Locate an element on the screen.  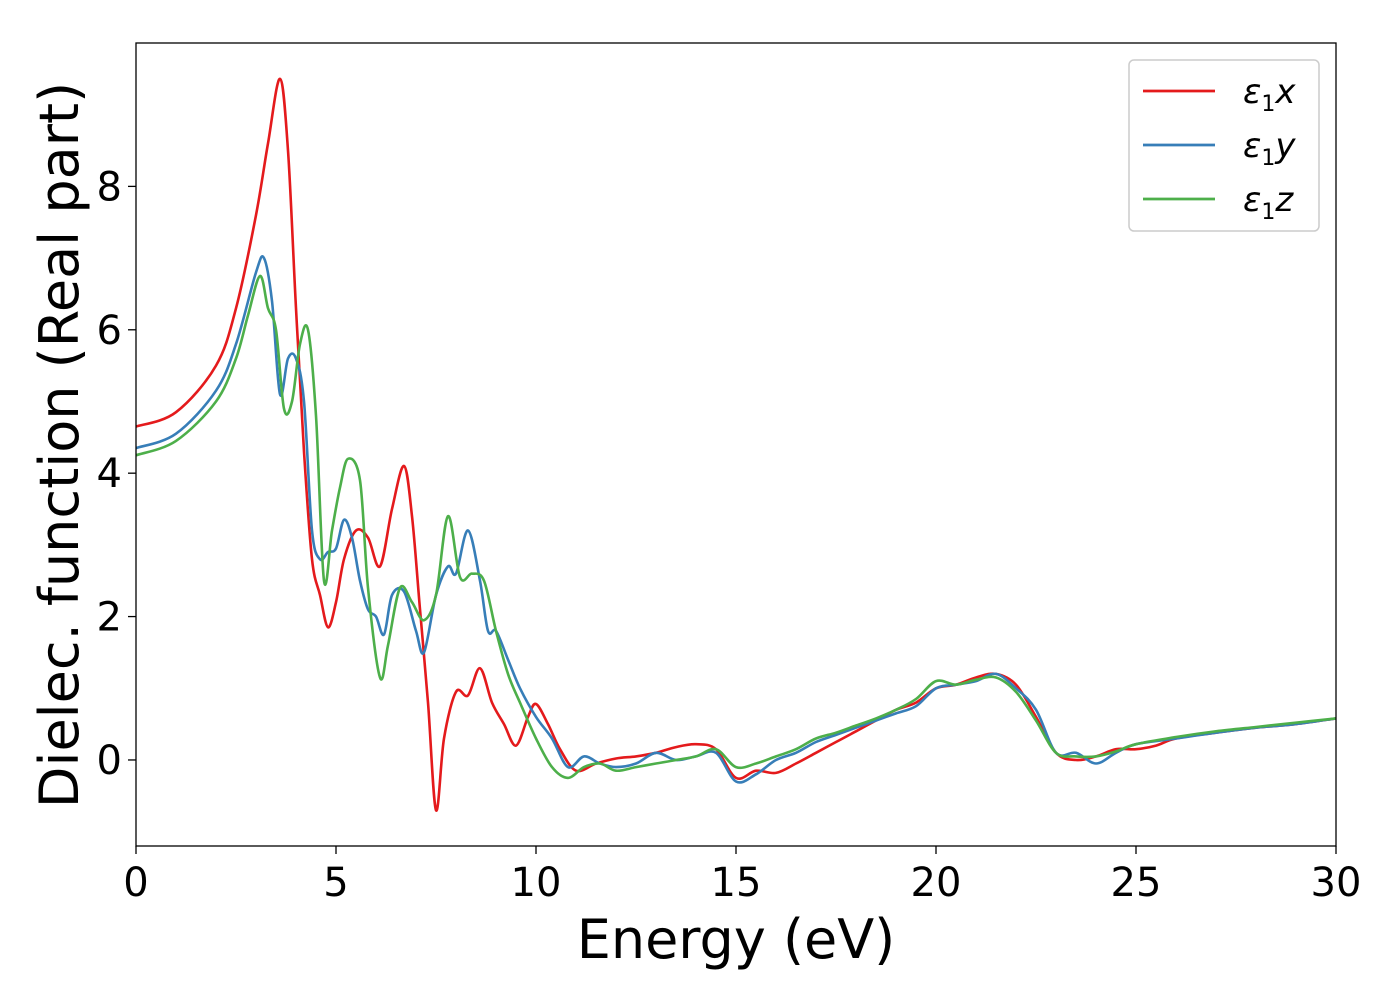
y-tick-label: 6 is located at coordinates (109, 331).